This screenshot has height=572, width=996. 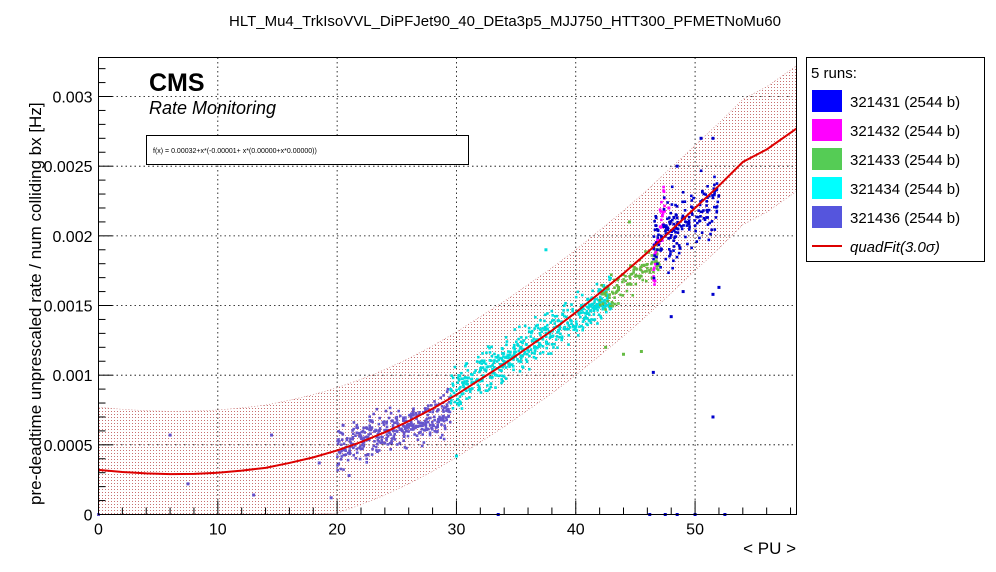 I want to click on y-tick-label-2: 0.001, so click(x=72, y=376).